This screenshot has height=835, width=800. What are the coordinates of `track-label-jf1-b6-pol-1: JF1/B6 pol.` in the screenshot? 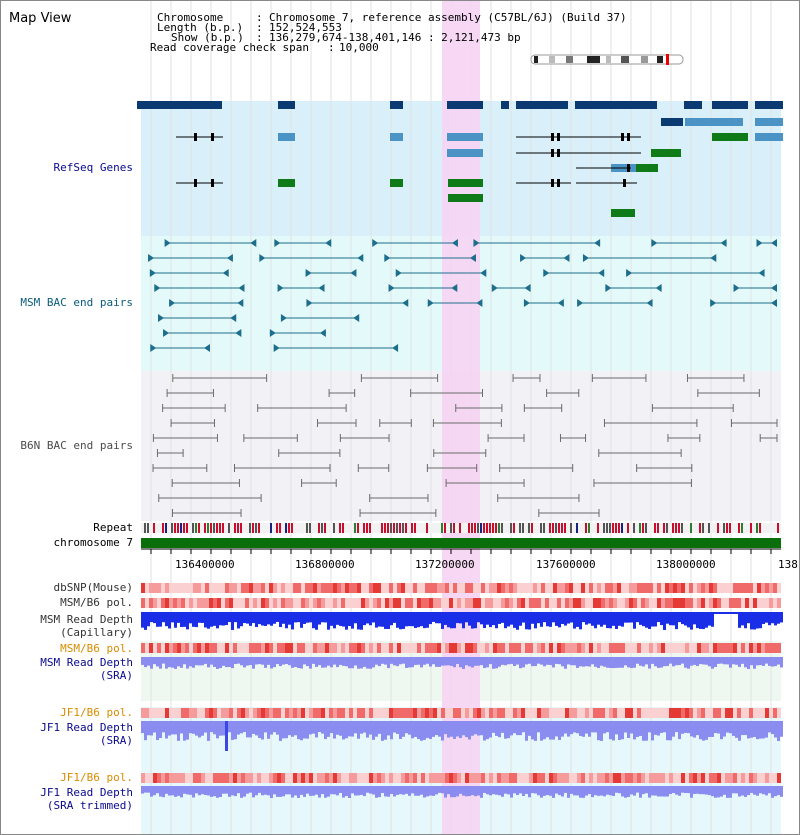 It's located at (96, 712).